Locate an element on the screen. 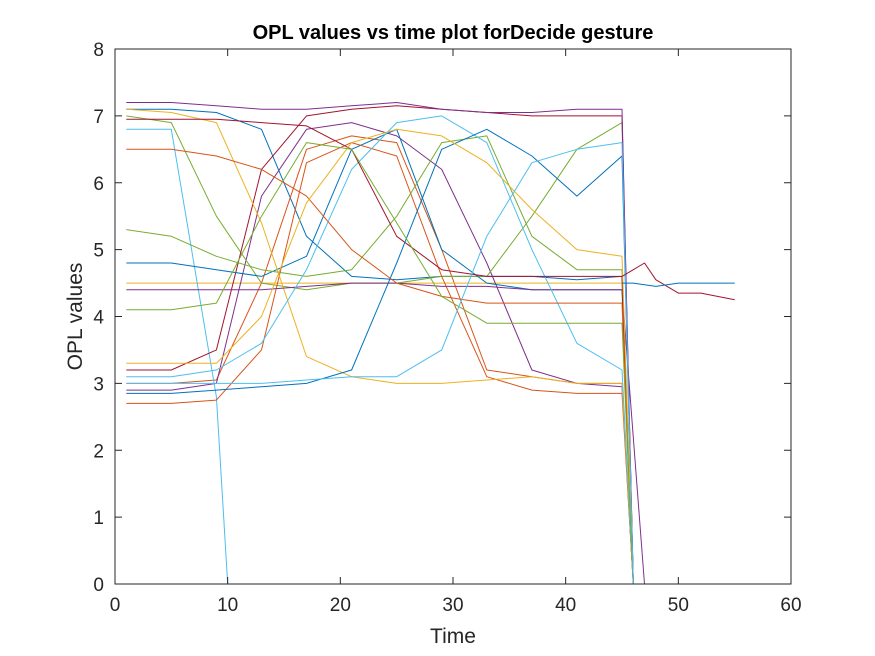 This screenshot has height=656, width=875. x-tick-label: 30 is located at coordinates (452, 605).